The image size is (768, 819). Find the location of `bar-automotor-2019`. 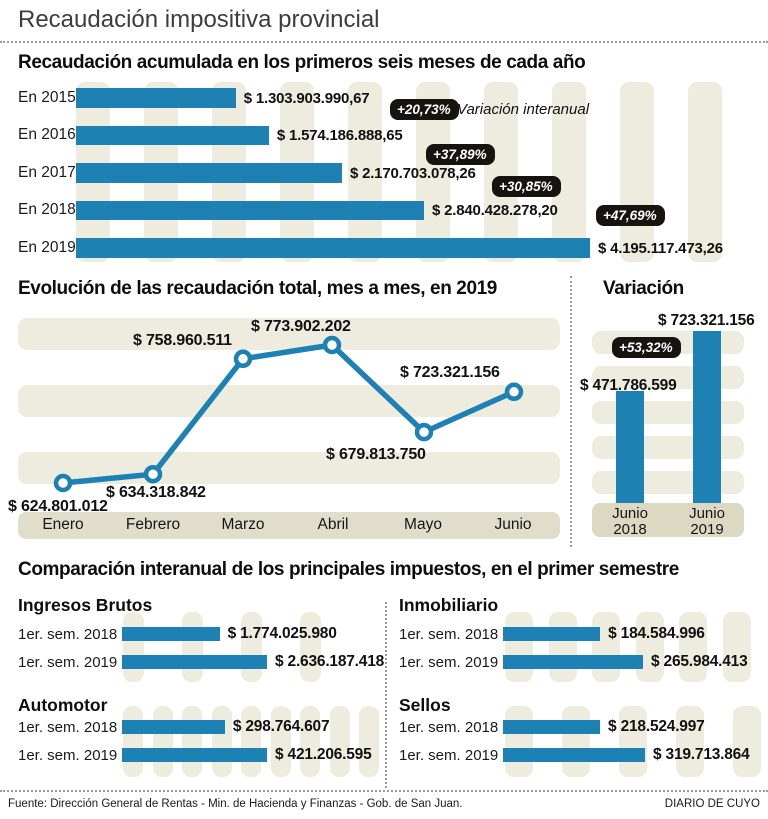

bar-automotor-2019 is located at coordinates (194, 755).